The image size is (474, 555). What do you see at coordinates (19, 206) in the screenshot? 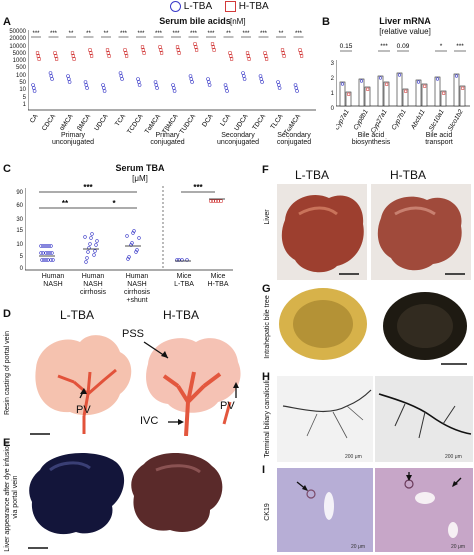
I see `ytick: 60` at bounding box center [19, 206].